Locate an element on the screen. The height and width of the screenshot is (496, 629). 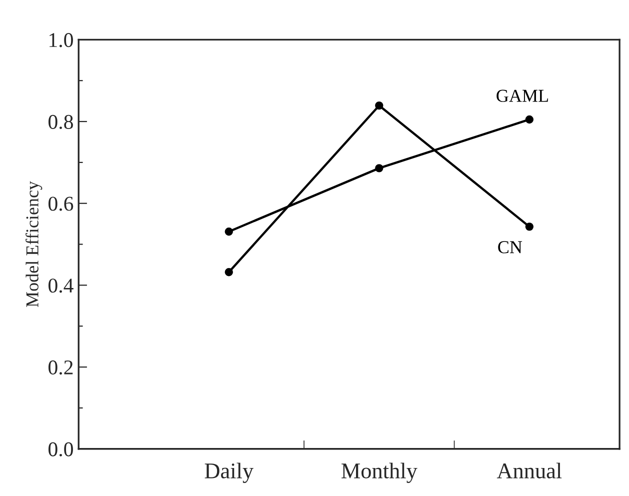
x-tick-label: Monthly is located at coordinates (380, 472).